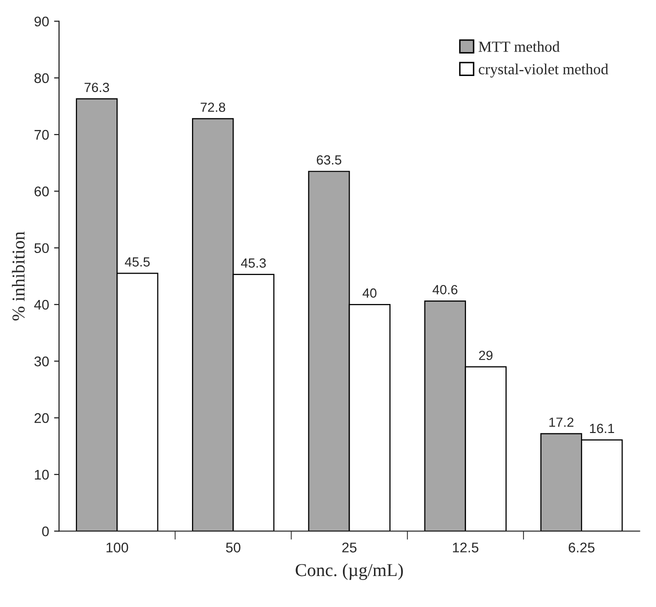 This screenshot has height=607, width=656. I want to click on x-tick-label: 100, so click(117, 547).